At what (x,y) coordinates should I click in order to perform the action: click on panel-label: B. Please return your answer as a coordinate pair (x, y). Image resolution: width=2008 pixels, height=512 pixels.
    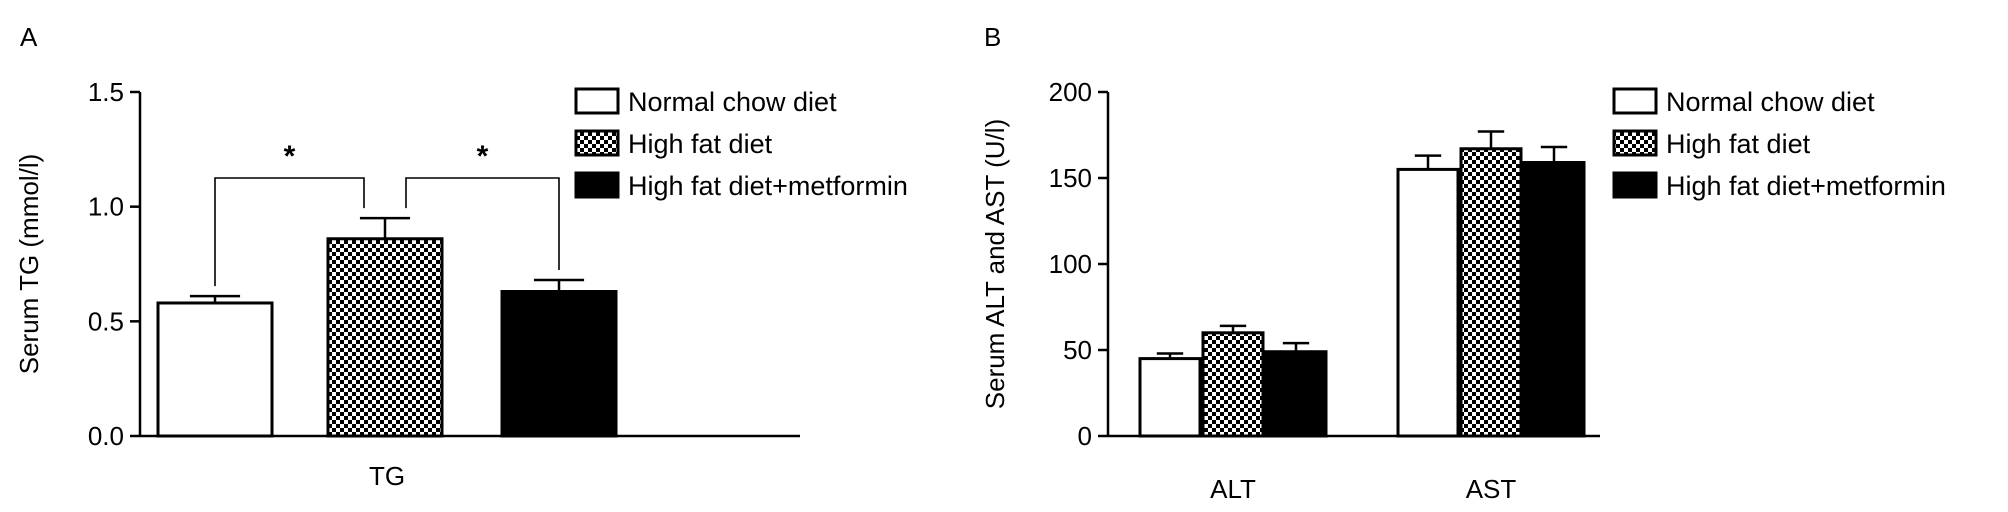
    Looking at the image, I should click on (992, 37).